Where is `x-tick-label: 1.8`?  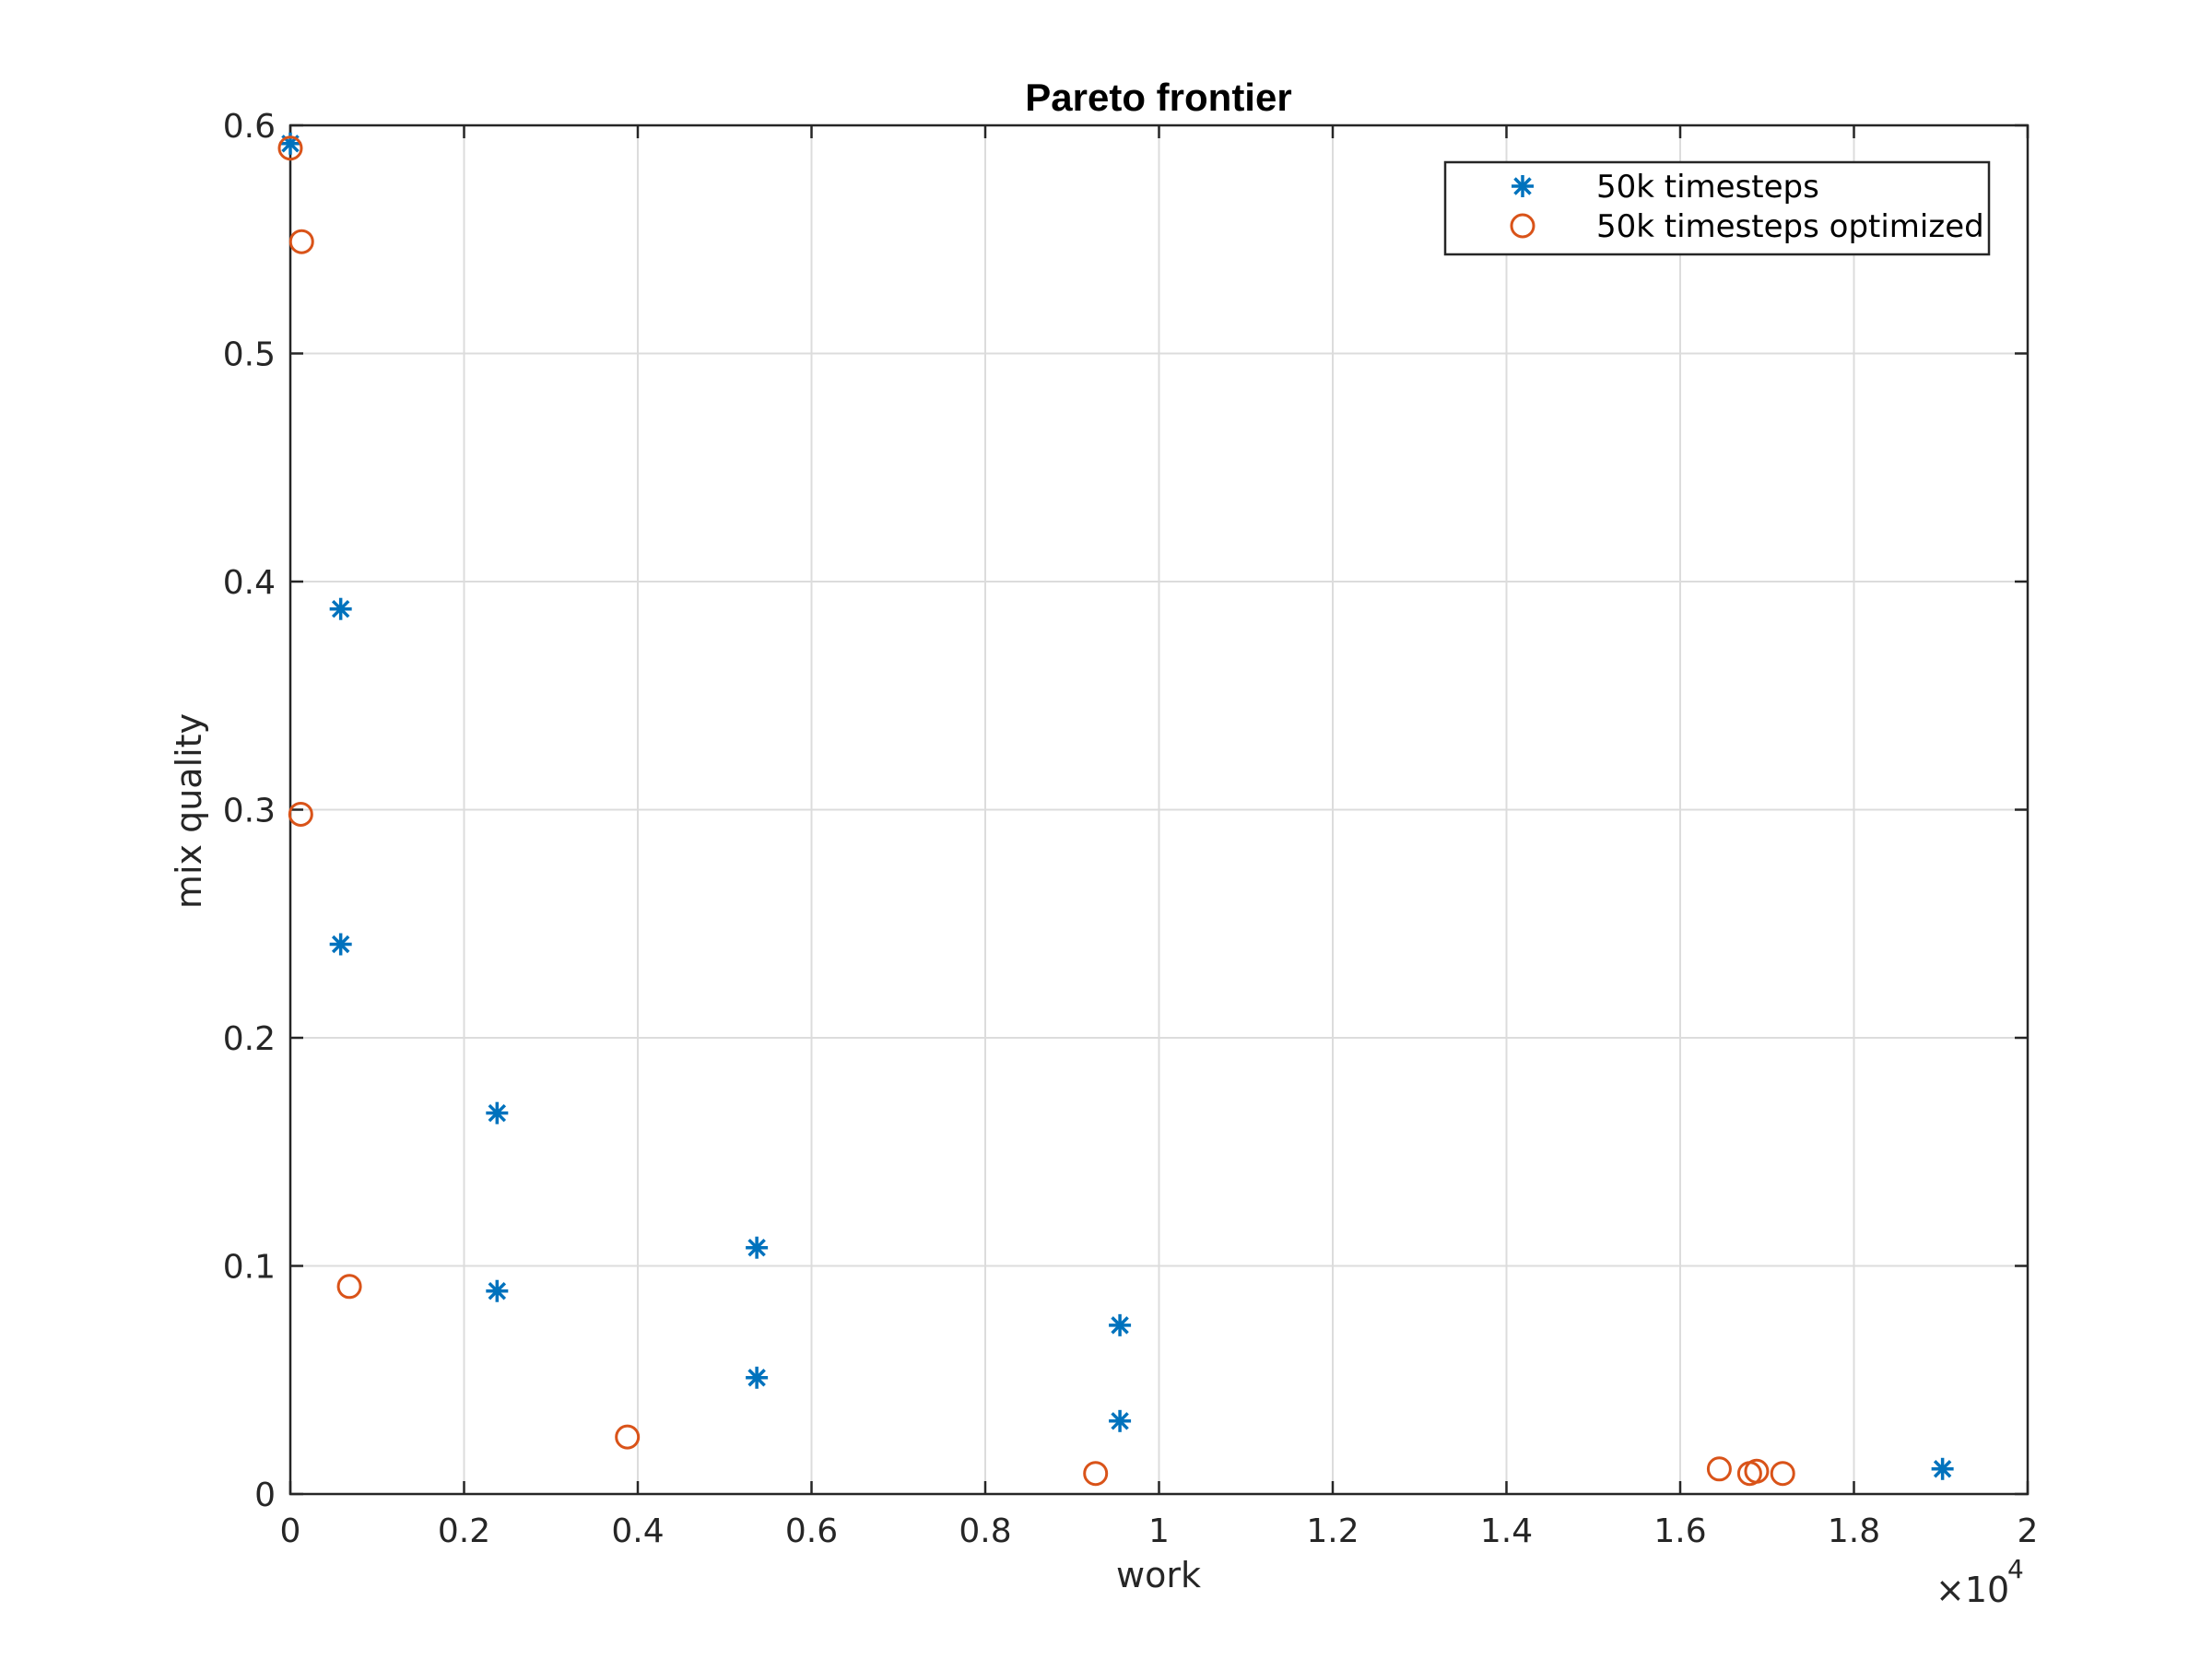
x-tick-label: 1.8 is located at coordinates (1854, 1531).